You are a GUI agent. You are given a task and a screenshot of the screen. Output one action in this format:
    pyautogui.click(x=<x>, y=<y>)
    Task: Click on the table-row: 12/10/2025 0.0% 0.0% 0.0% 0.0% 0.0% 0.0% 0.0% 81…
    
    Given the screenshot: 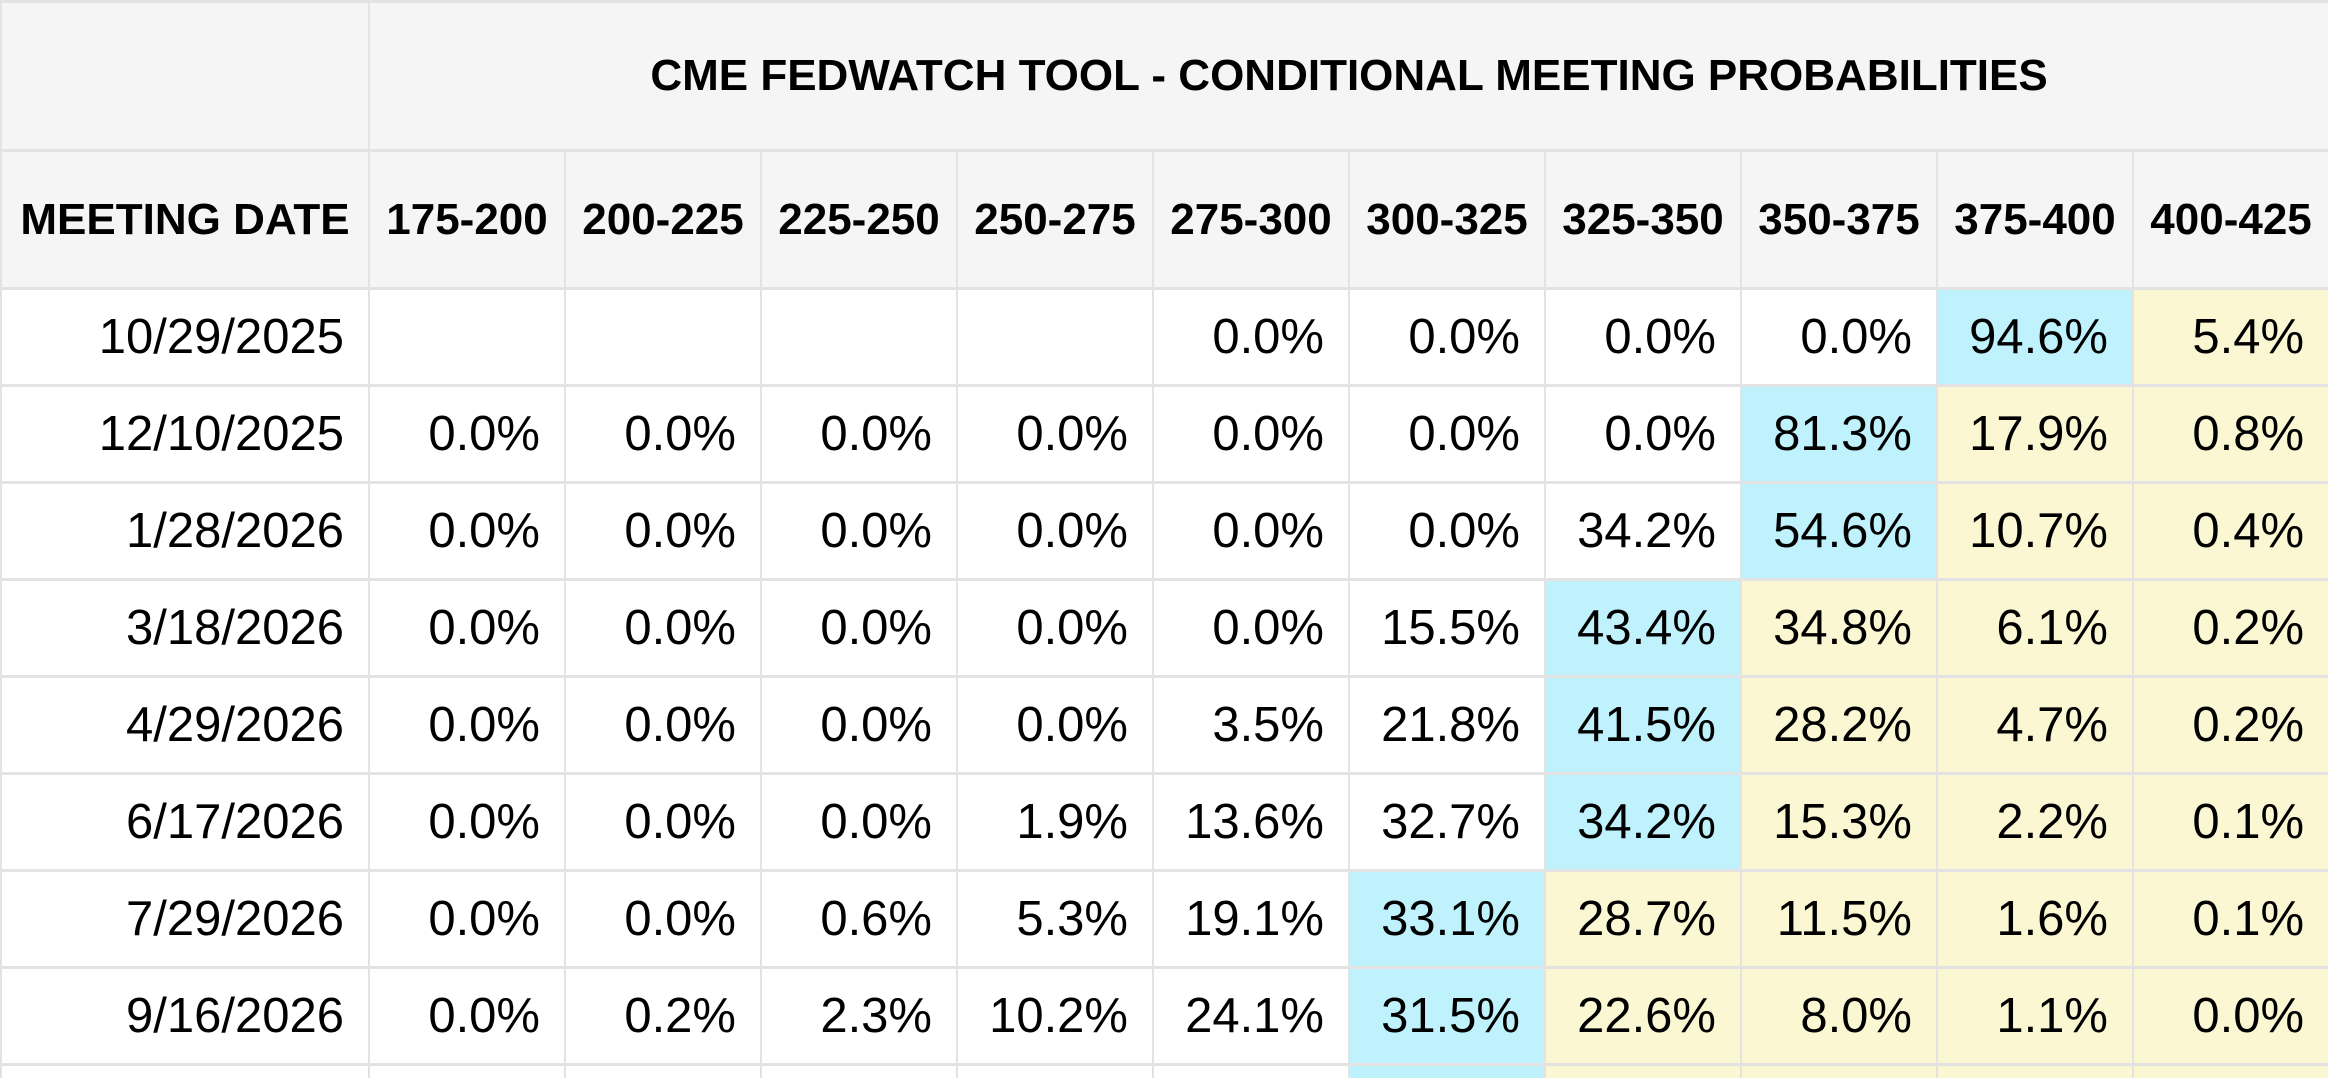 What is the action you would take?
    pyautogui.click(x=1164, y=434)
    